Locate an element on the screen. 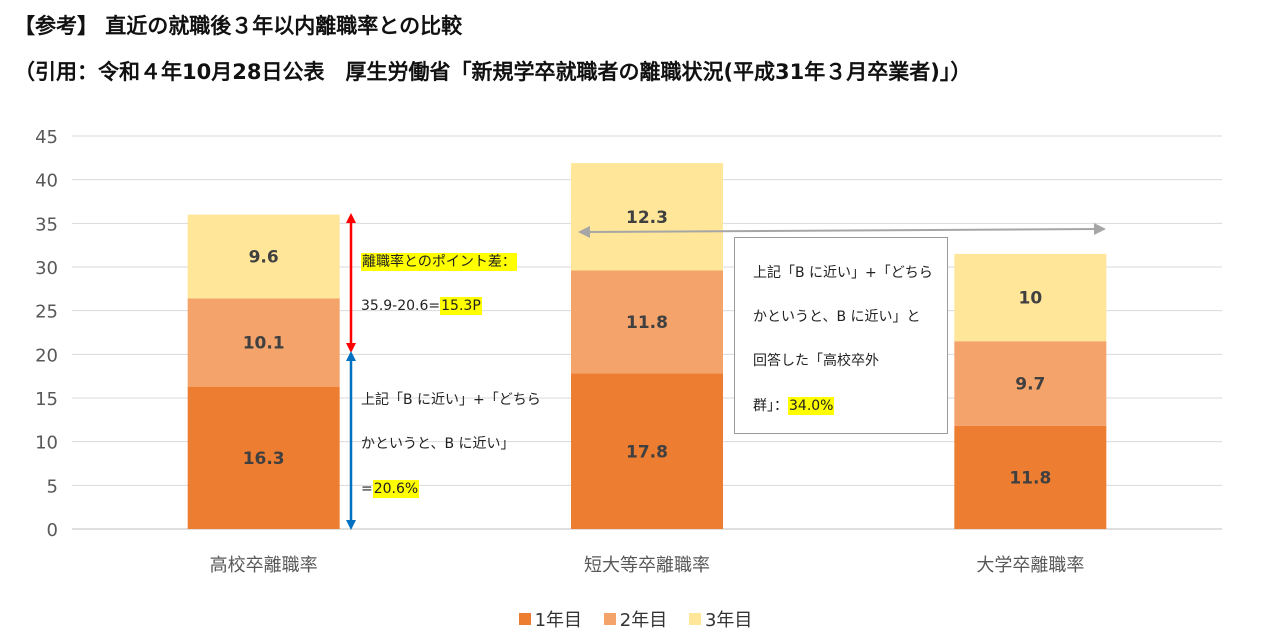  legend-swatch-year1 is located at coordinates (524, 619).